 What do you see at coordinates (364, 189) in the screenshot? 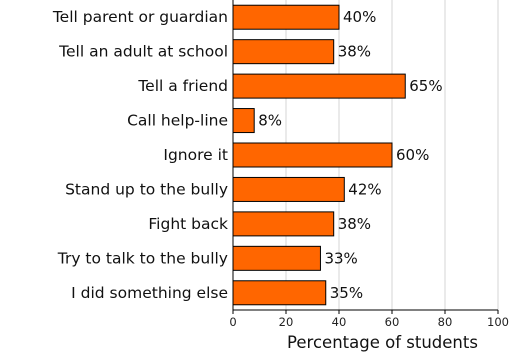
I see `value-label: 42%` at bounding box center [364, 189].